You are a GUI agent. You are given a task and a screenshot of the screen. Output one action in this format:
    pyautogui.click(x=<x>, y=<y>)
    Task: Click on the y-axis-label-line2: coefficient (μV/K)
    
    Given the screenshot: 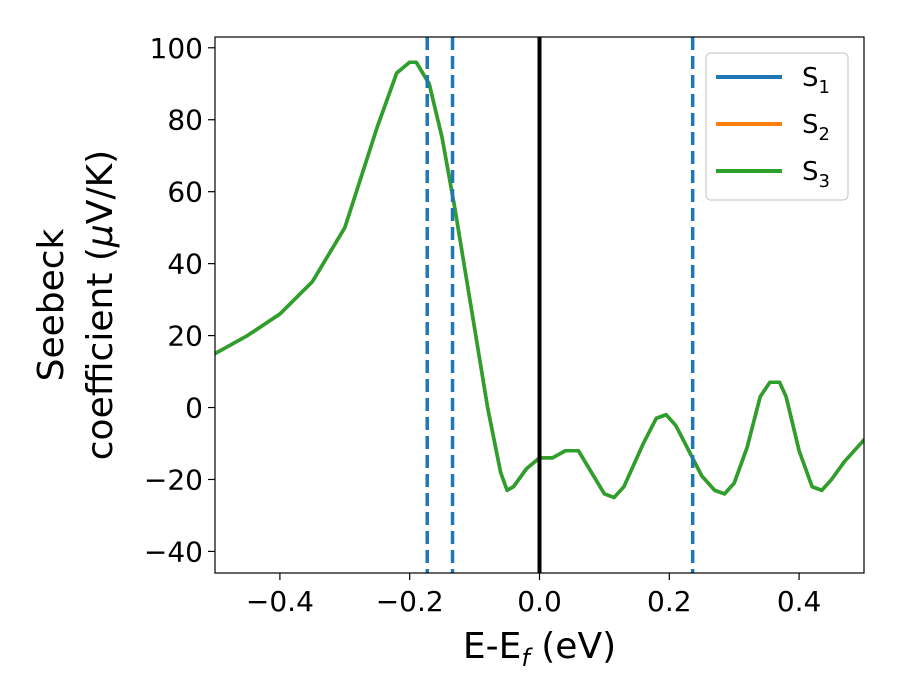 What is the action you would take?
    pyautogui.click(x=100, y=305)
    